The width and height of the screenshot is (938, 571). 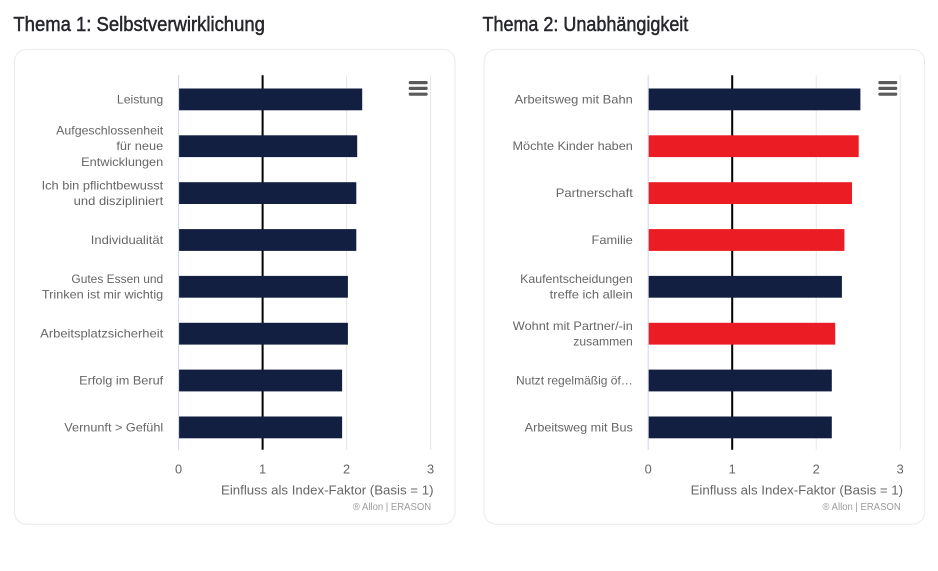 I want to click on svg-text: Entwicklungen, so click(x=122, y=162).